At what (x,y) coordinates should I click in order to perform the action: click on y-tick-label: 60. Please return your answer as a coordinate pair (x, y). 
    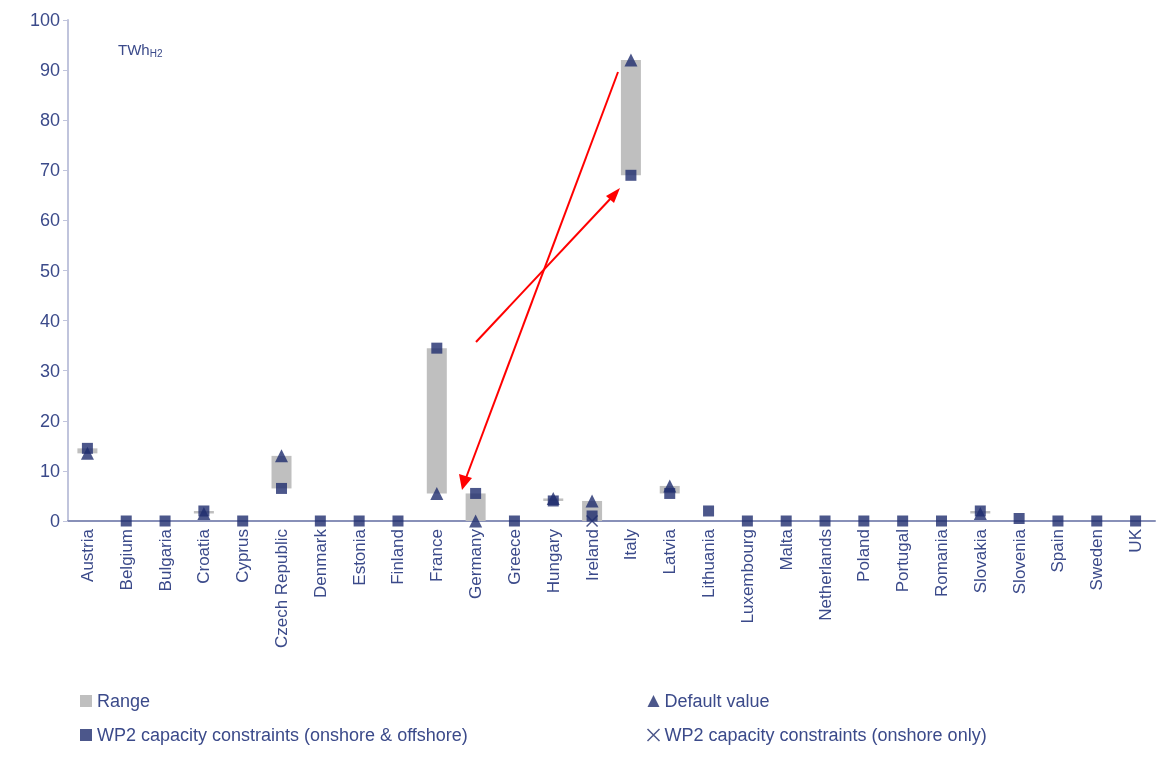
    Looking at the image, I should click on (49, 220).